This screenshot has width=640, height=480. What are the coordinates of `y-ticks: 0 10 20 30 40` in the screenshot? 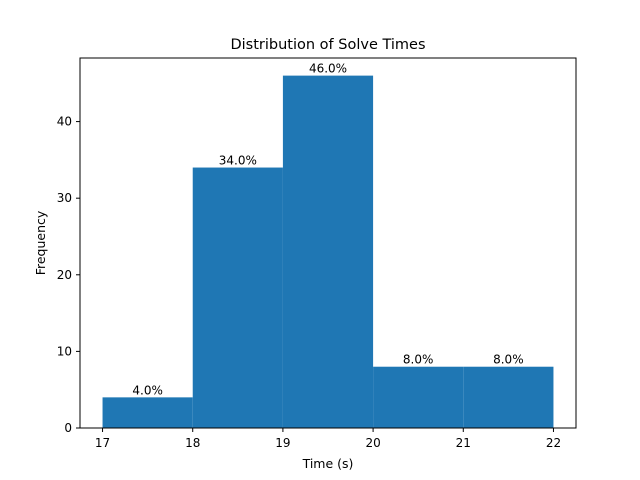 It's located at (68, 275).